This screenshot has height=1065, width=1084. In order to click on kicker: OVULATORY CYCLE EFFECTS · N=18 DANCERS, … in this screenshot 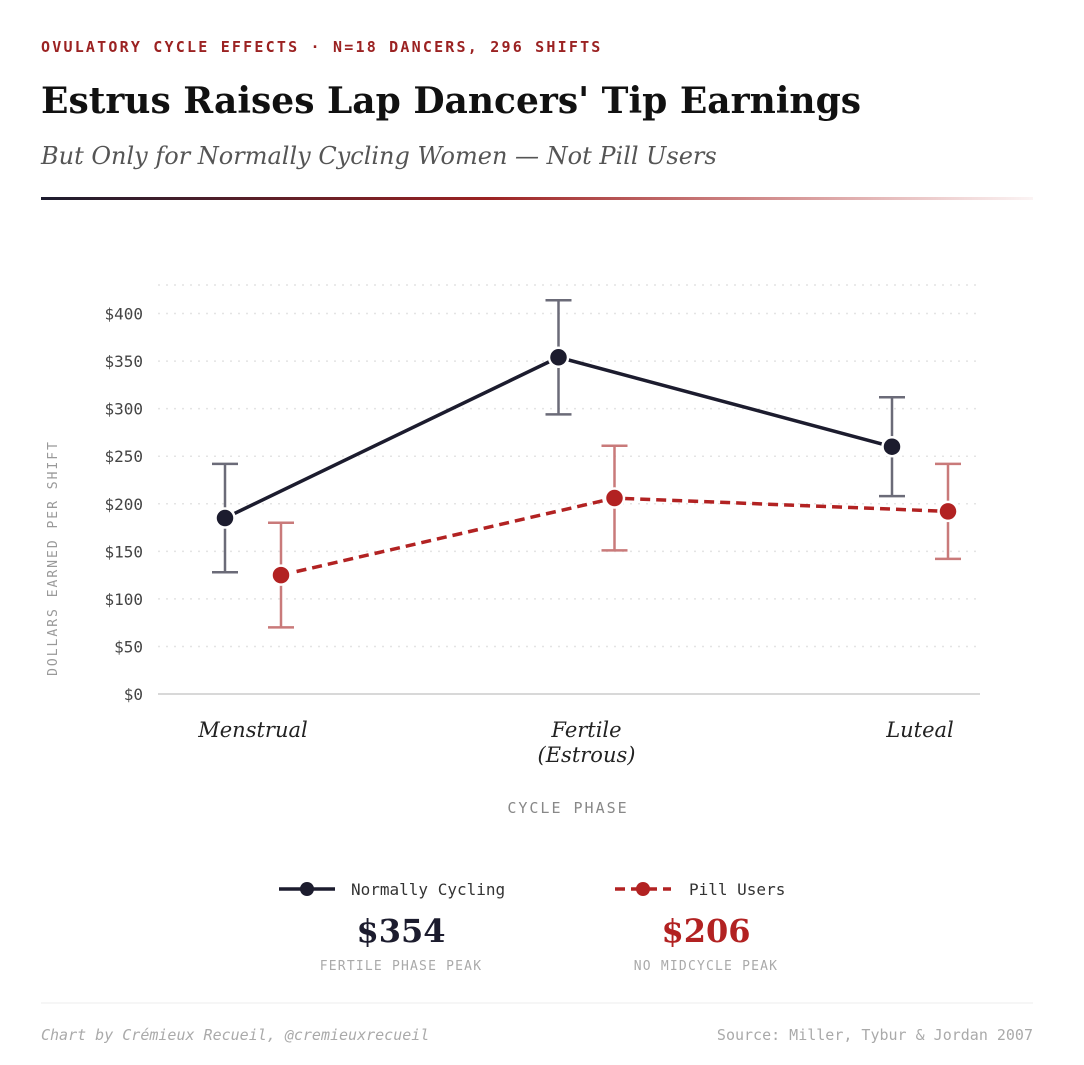, I will do `click(322, 47)`.